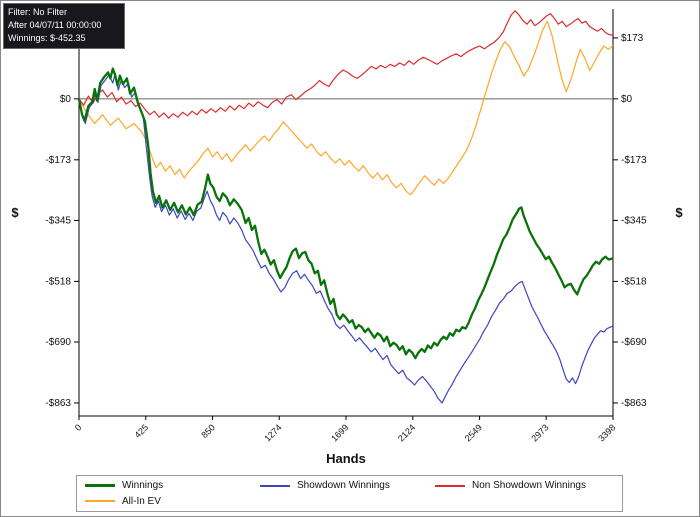 Image resolution: width=700 pixels, height=517 pixels. Describe the element at coordinates (450, 485) in the screenshot. I see `non-showdown-winnings-line-swatch` at that location.